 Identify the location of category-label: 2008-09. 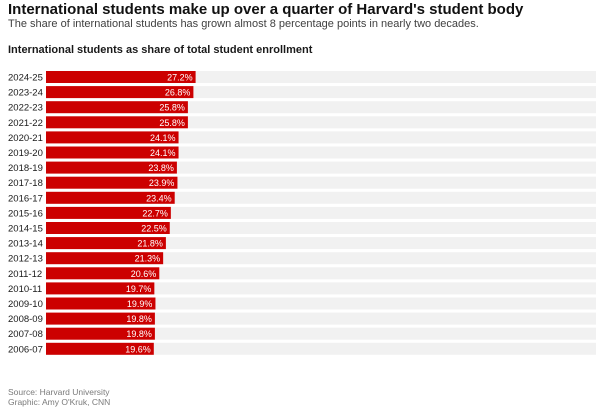
(25, 319).